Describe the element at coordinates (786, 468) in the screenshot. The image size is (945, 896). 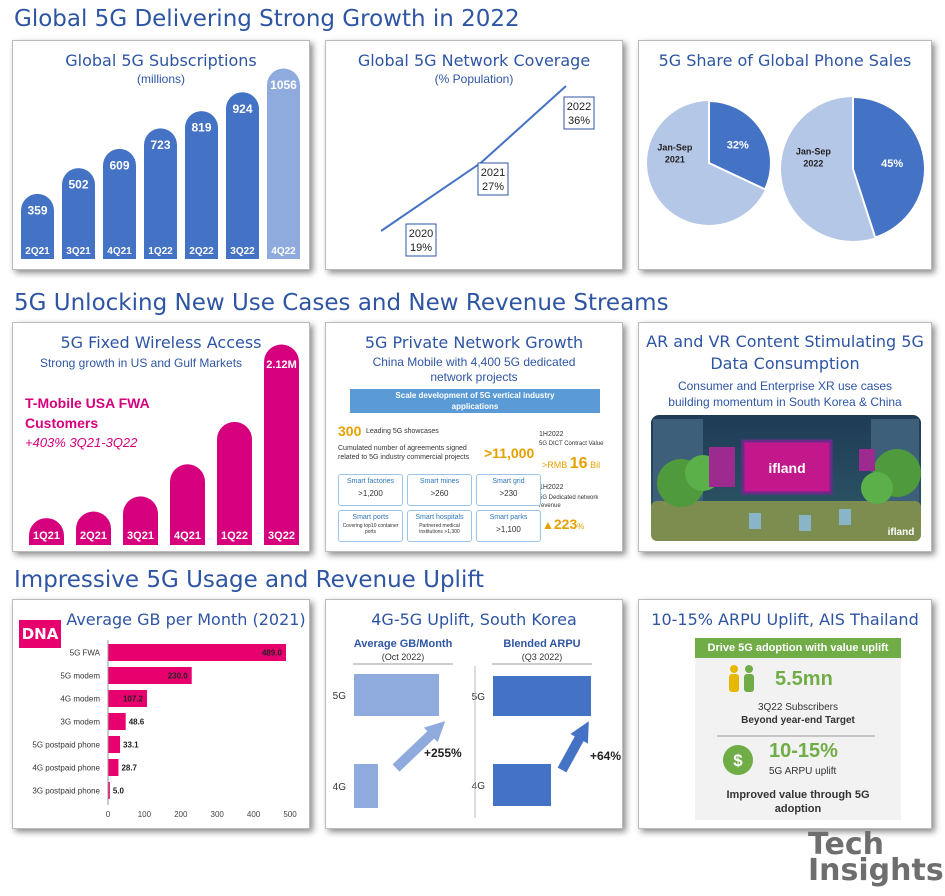
I see `scene-screen-text: ifland` at that location.